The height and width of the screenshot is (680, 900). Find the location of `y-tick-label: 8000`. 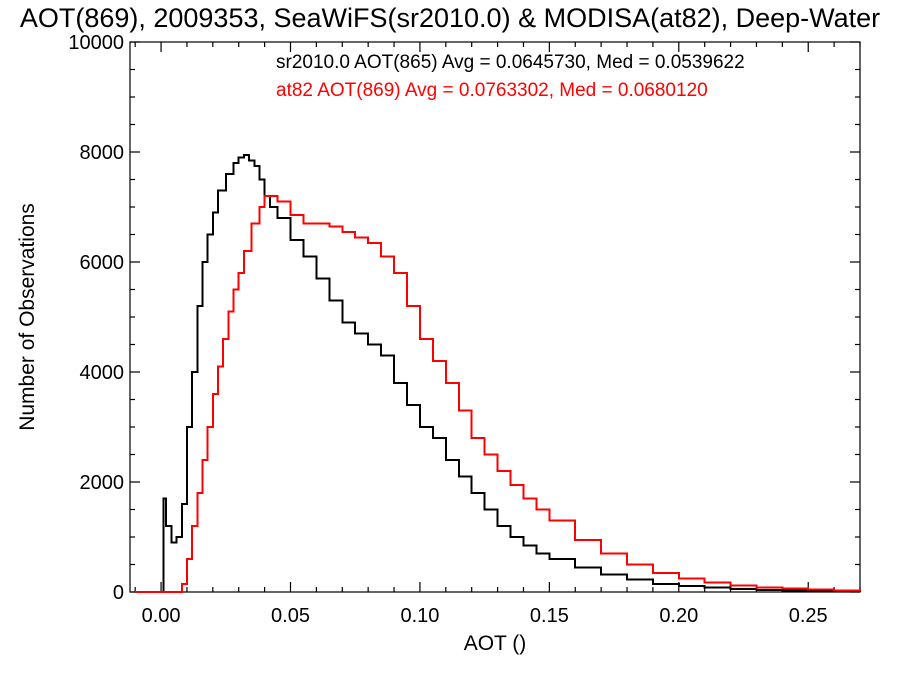

y-tick-label: 8000 is located at coordinates (102, 153).